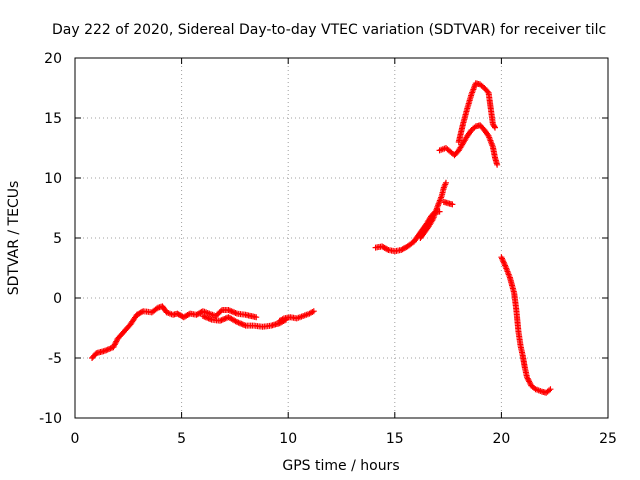  What do you see at coordinates (608, 439) in the screenshot?
I see `x-tick-label: 25` at bounding box center [608, 439].